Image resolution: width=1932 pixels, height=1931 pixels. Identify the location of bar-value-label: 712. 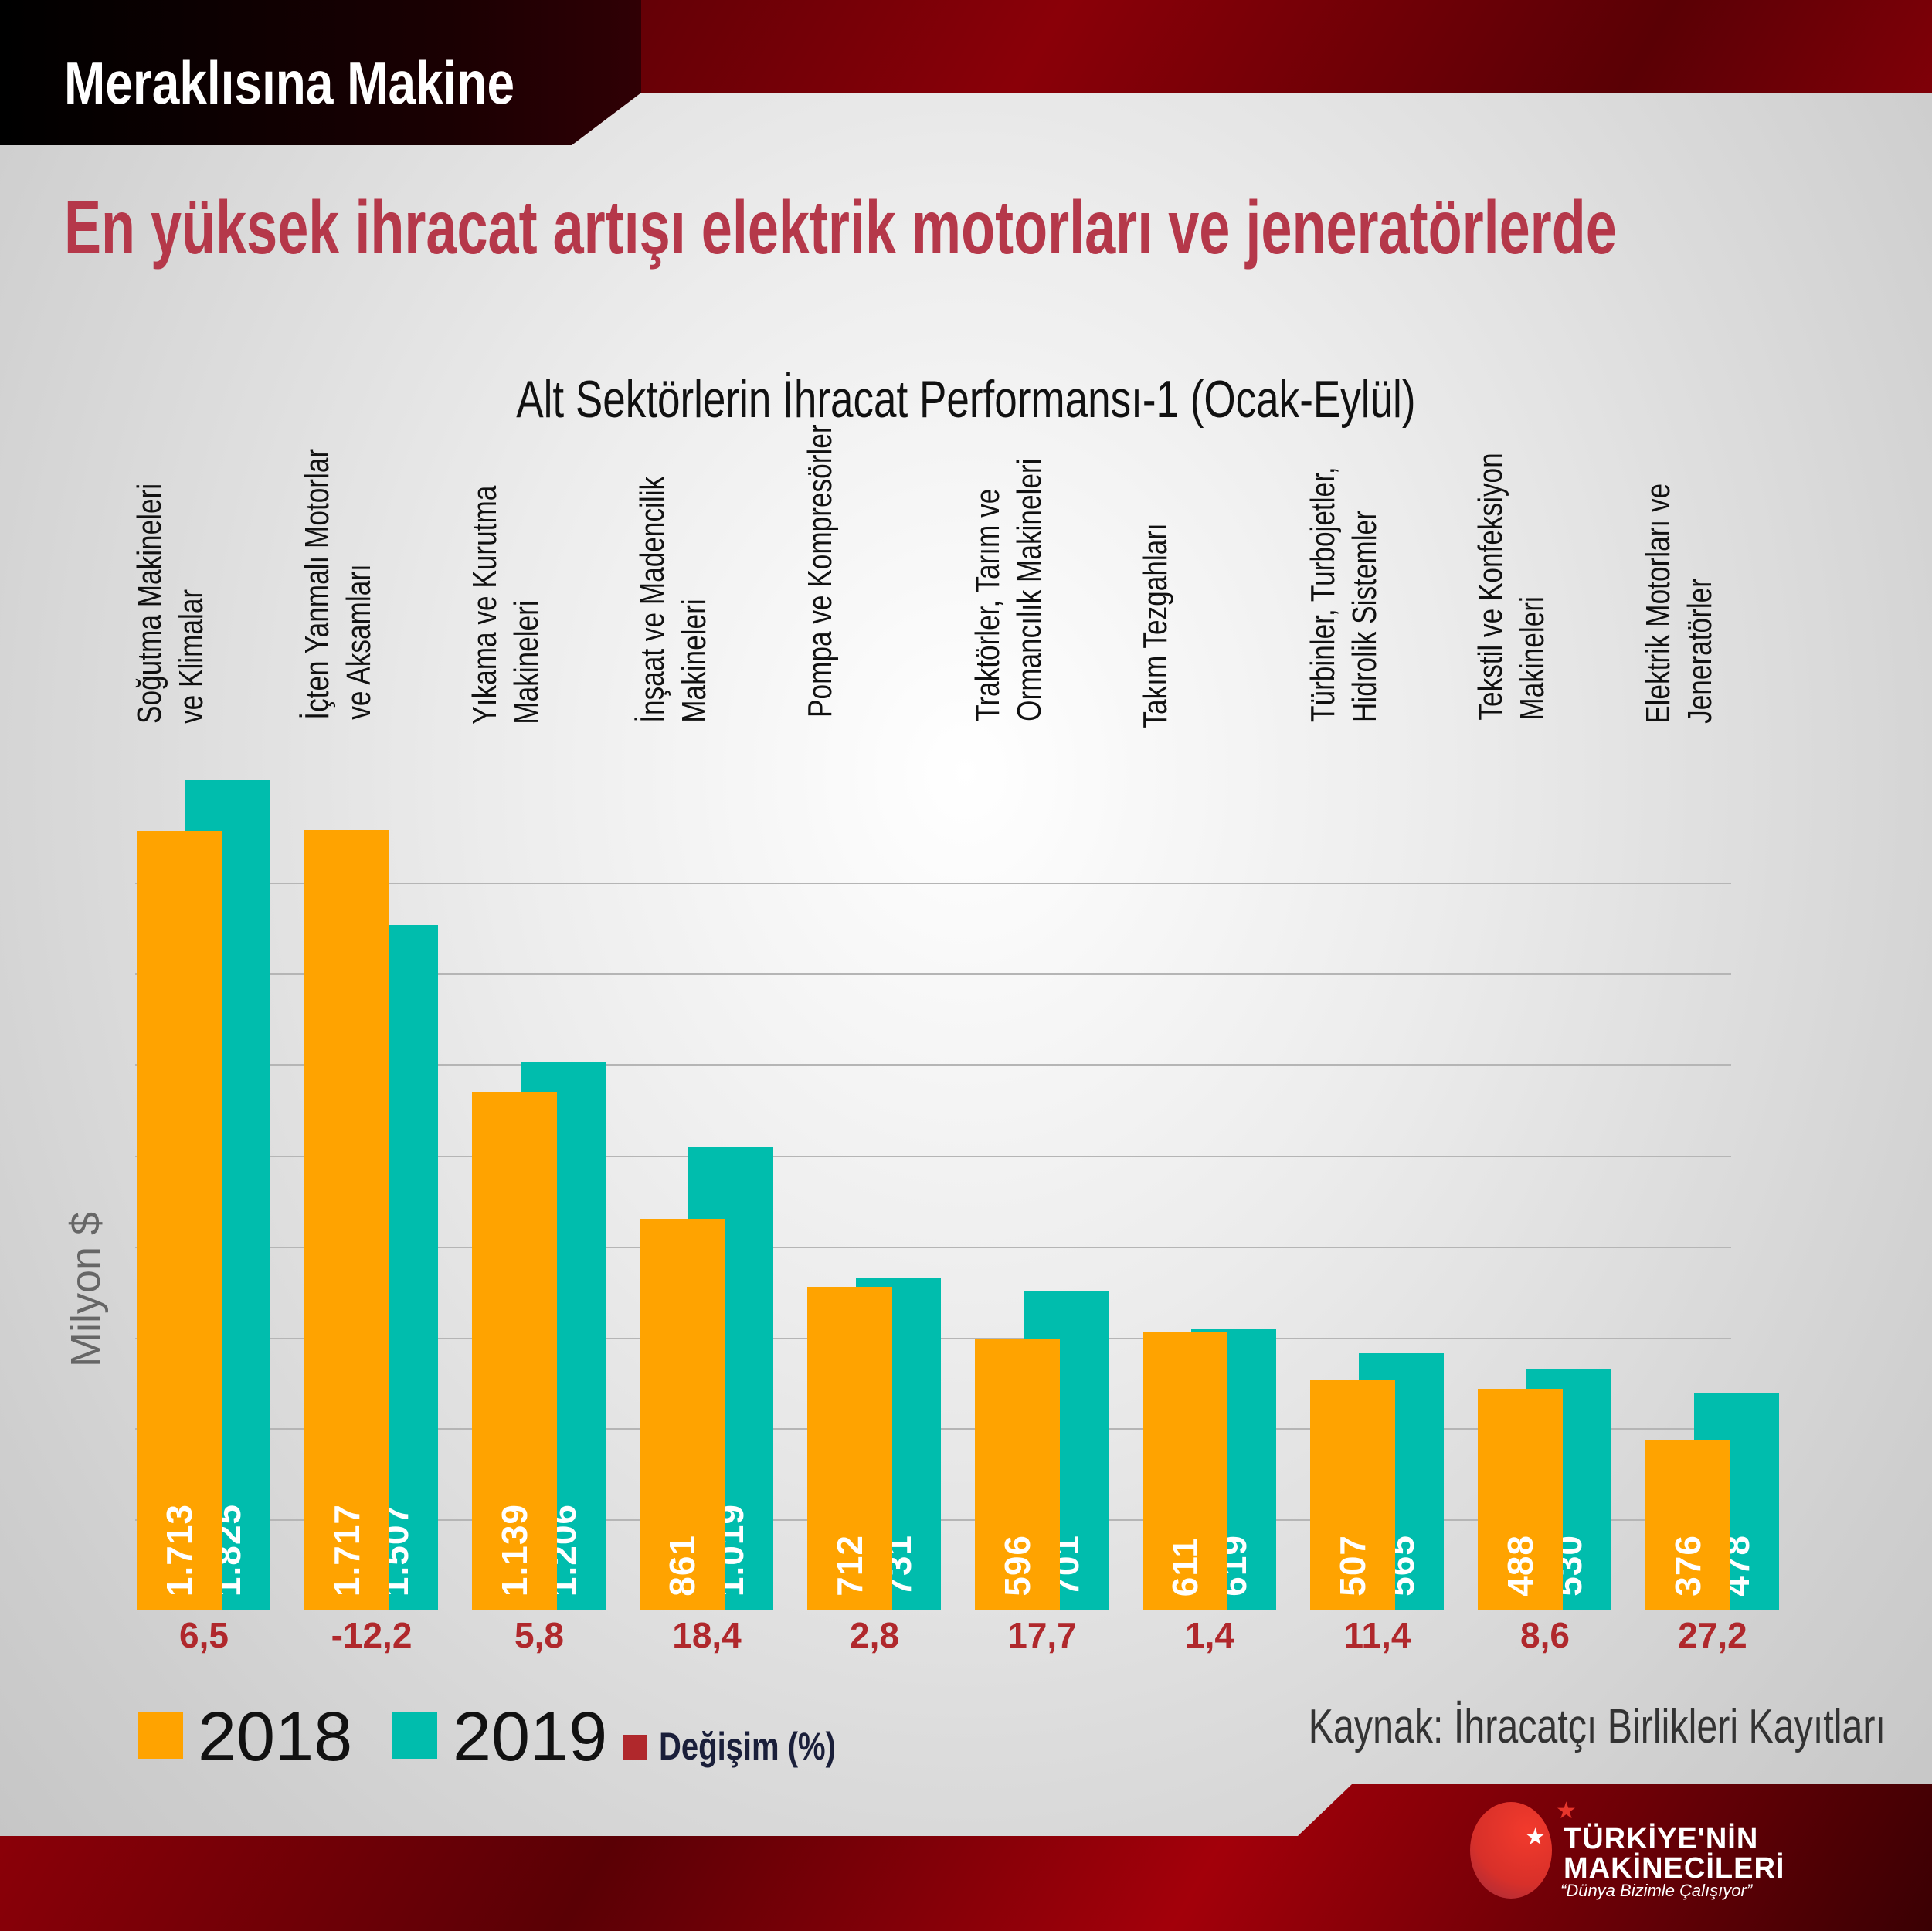
(850, 1566).